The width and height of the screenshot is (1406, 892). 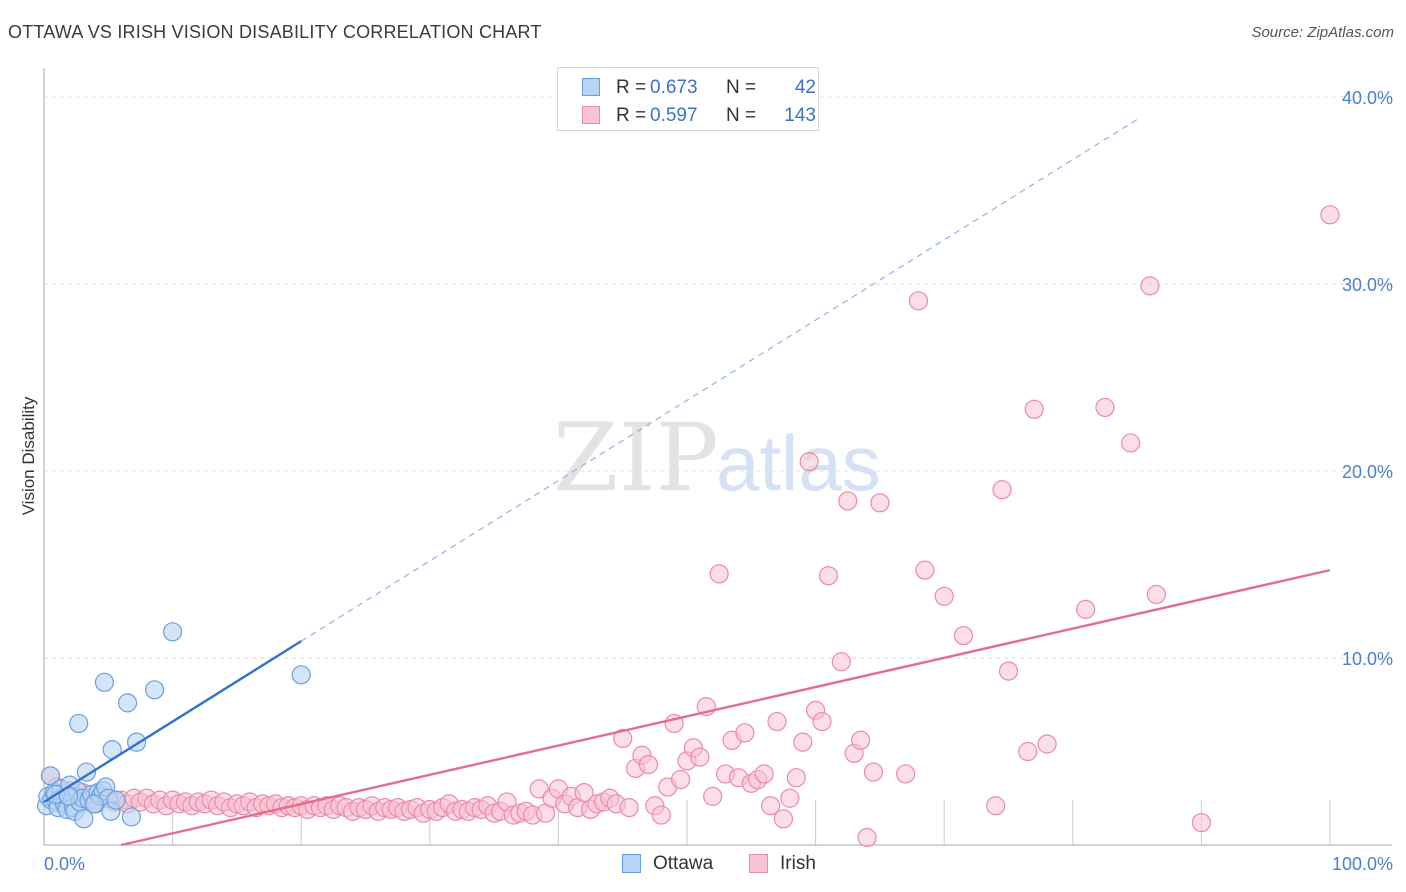 What do you see at coordinates (688, 99) in the screenshot?
I see `stats-legend: R = 0.673 N = 42 R = 0.597 N = 143` at bounding box center [688, 99].